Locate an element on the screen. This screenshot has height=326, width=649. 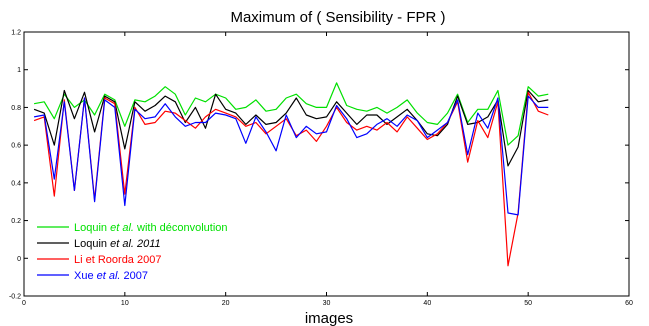
chart-title: Maximum of ( Sensibility - FPR ) is located at coordinates (337, 17).